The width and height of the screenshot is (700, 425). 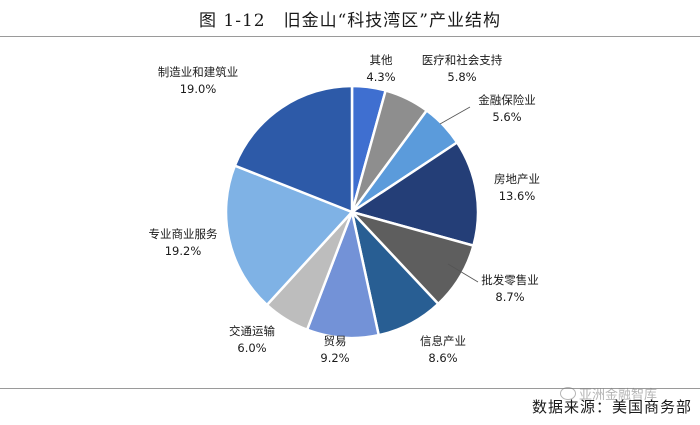 I want to click on slice-label: 信息产业, so click(x=443, y=341).